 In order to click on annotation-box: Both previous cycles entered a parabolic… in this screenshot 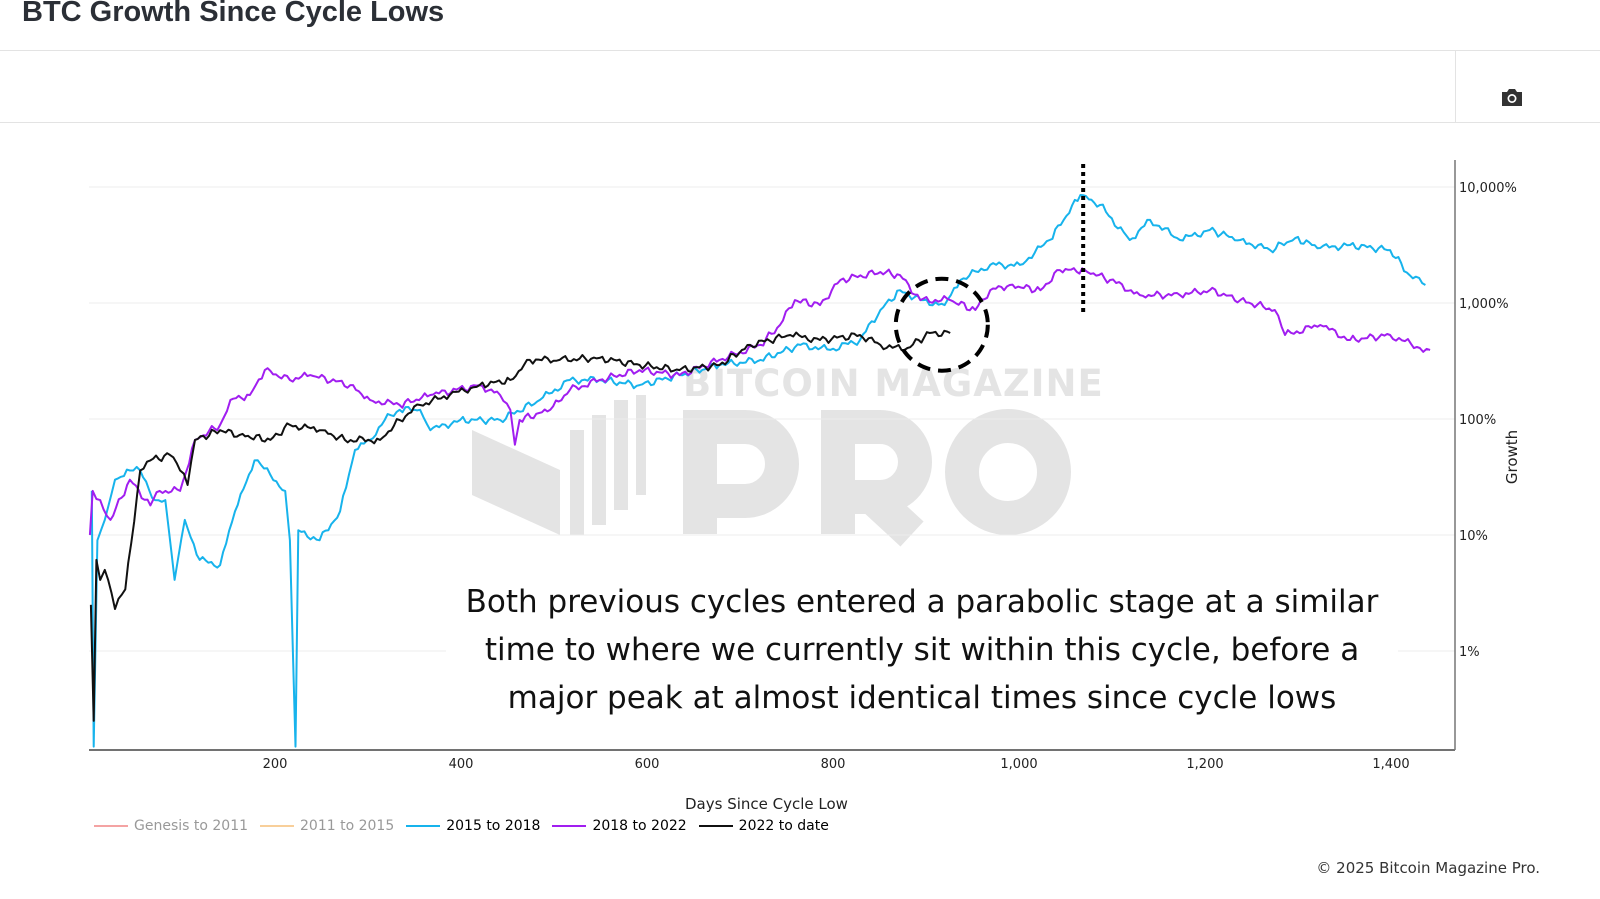, I will do `click(922, 650)`.